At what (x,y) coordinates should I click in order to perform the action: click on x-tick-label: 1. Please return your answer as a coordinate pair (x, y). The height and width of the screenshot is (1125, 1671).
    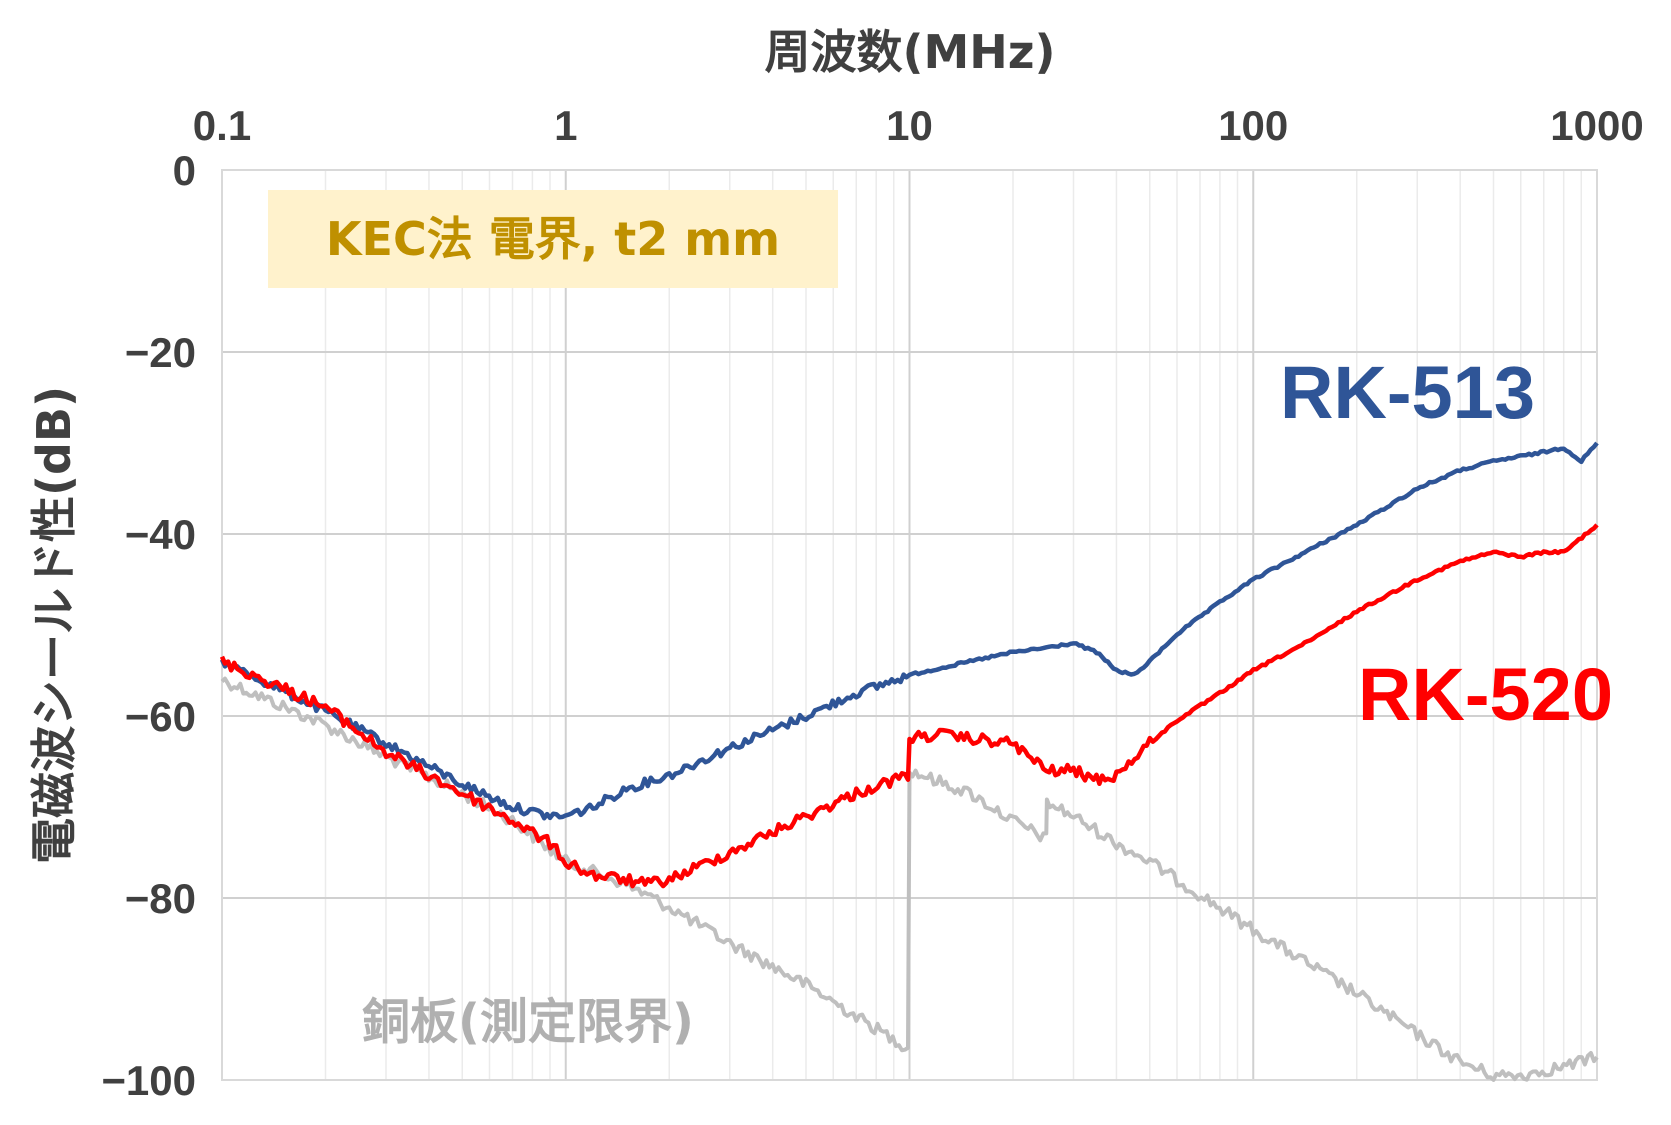
    Looking at the image, I should click on (565, 125).